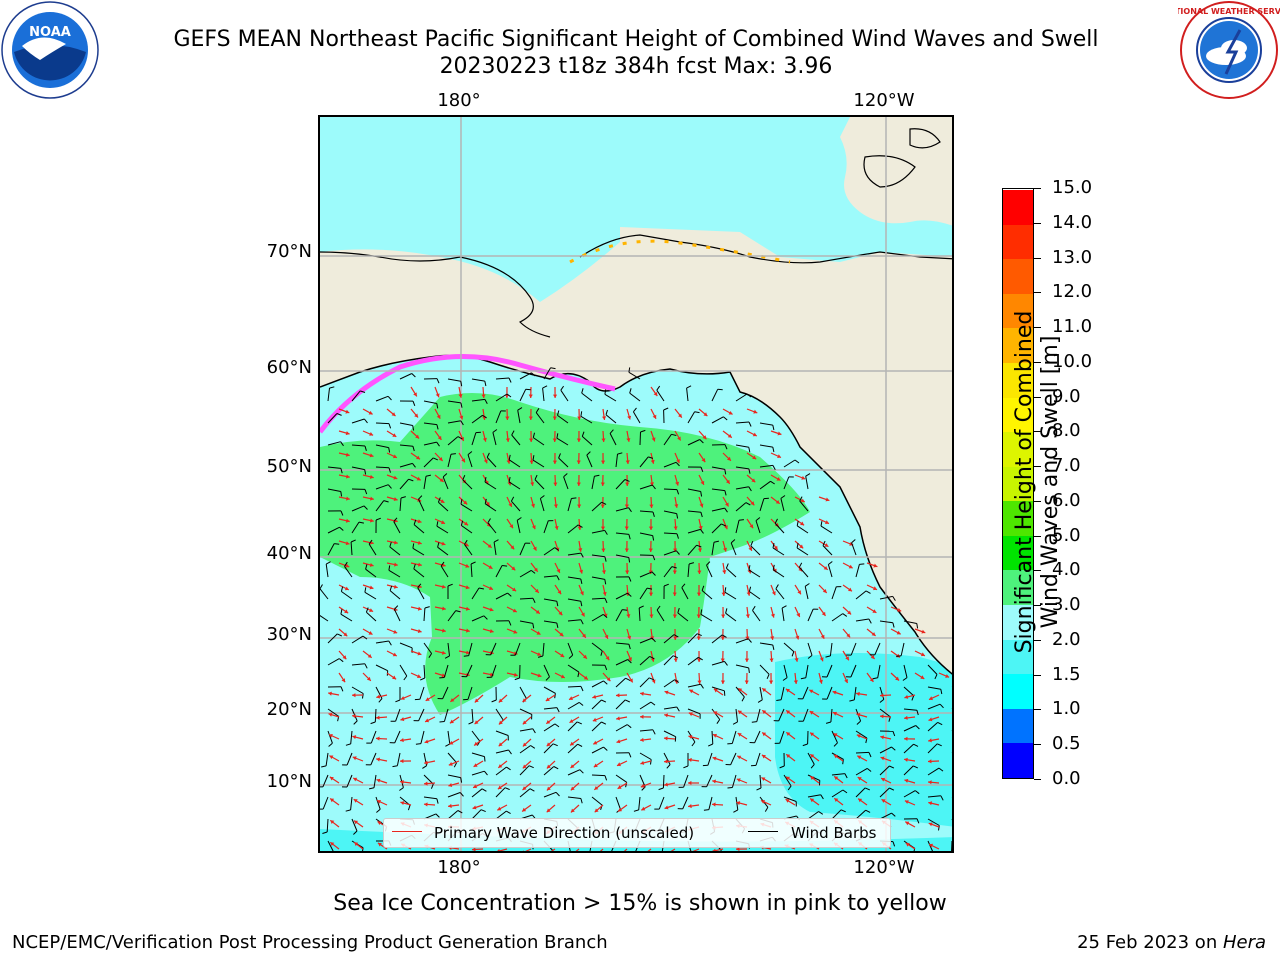 This screenshot has height=960, width=1280. What do you see at coordinates (1229, 50) in the screenshot?
I see `nws-logo: NATIONAL WEATHER SERVICE` at bounding box center [1229, 50].